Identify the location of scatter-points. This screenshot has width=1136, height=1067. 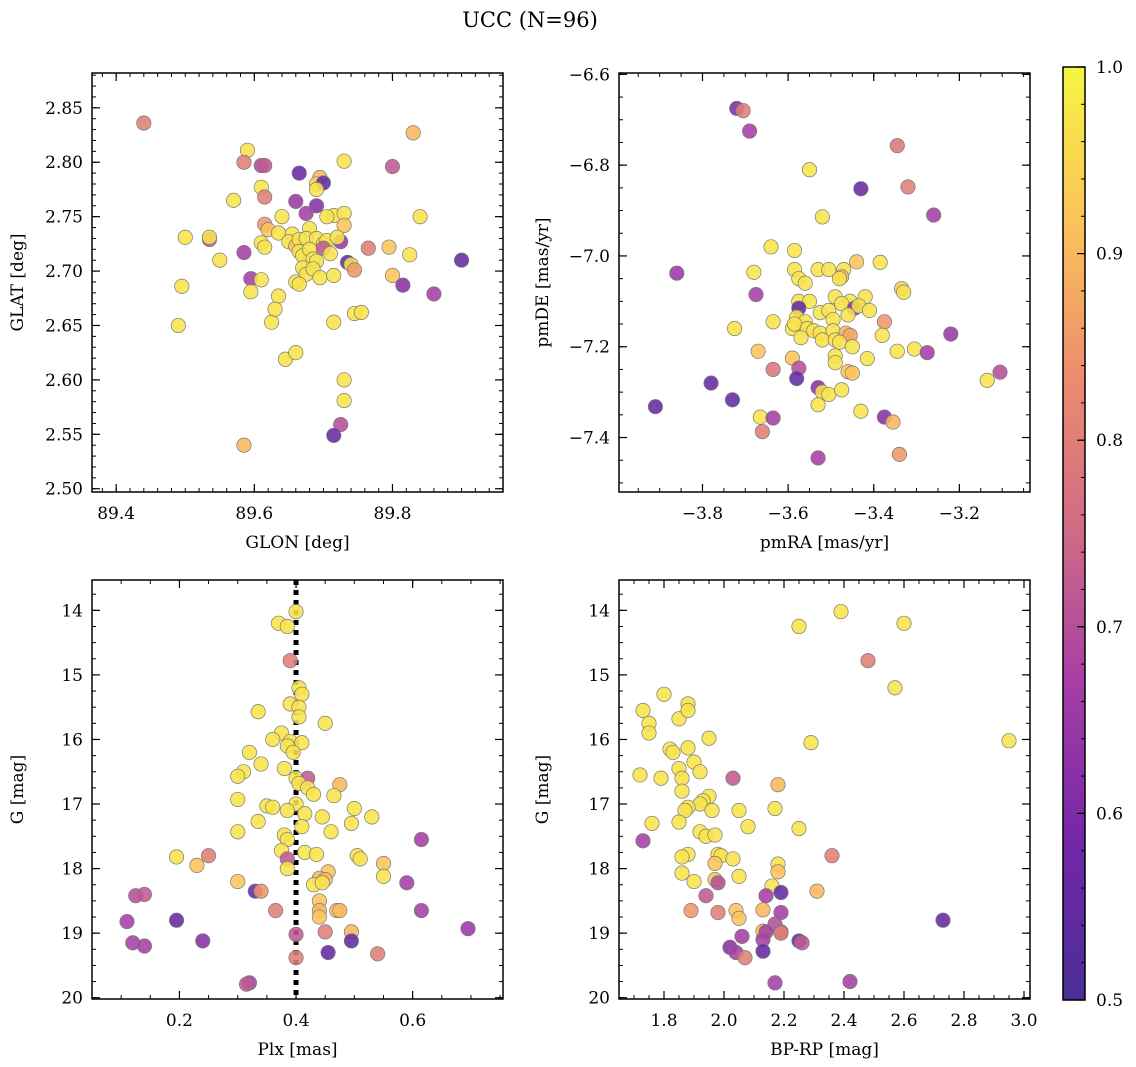
(827, 283).